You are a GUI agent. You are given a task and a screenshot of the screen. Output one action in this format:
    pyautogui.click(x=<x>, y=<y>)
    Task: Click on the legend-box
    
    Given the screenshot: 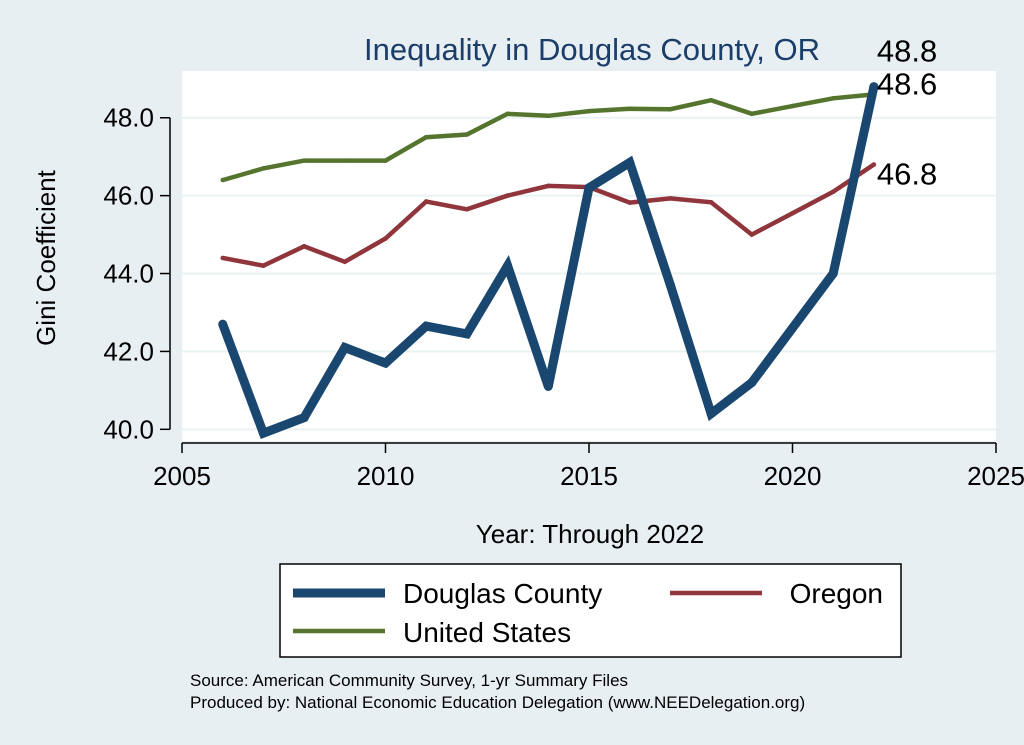 What is the action you would take?
    pyautogui.click(x=590, y=610)
    